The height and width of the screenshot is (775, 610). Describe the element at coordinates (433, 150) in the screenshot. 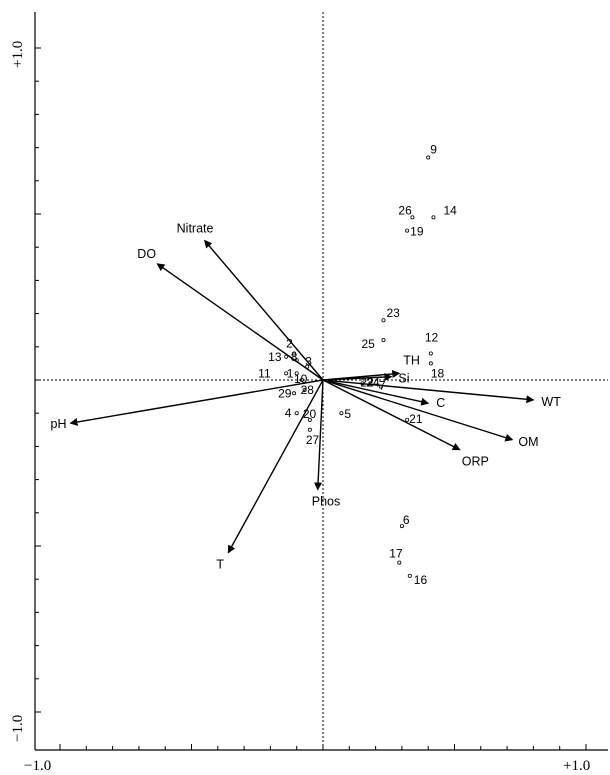

I see `site-label-9: 9` at that location.